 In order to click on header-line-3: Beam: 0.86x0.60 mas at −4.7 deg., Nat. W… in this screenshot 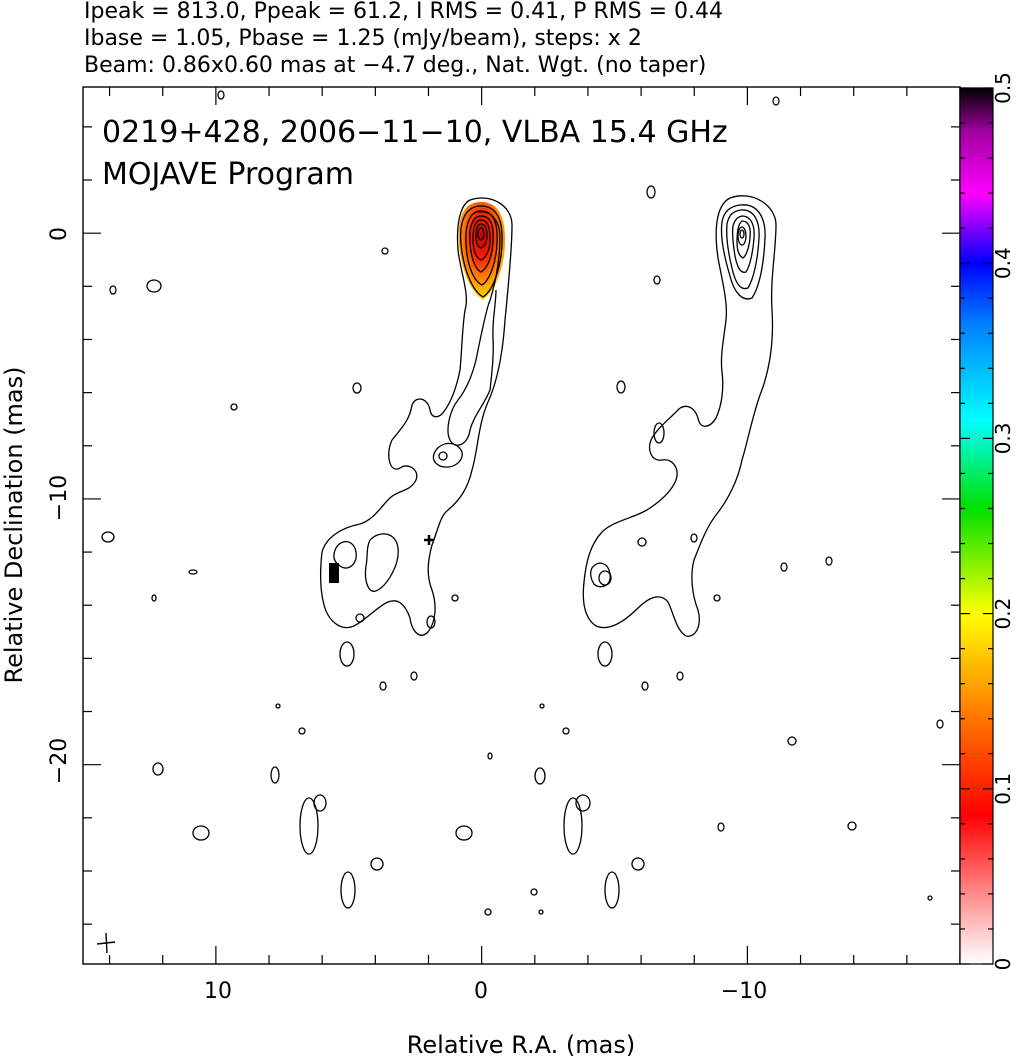, I will do `click(395, 65)`.